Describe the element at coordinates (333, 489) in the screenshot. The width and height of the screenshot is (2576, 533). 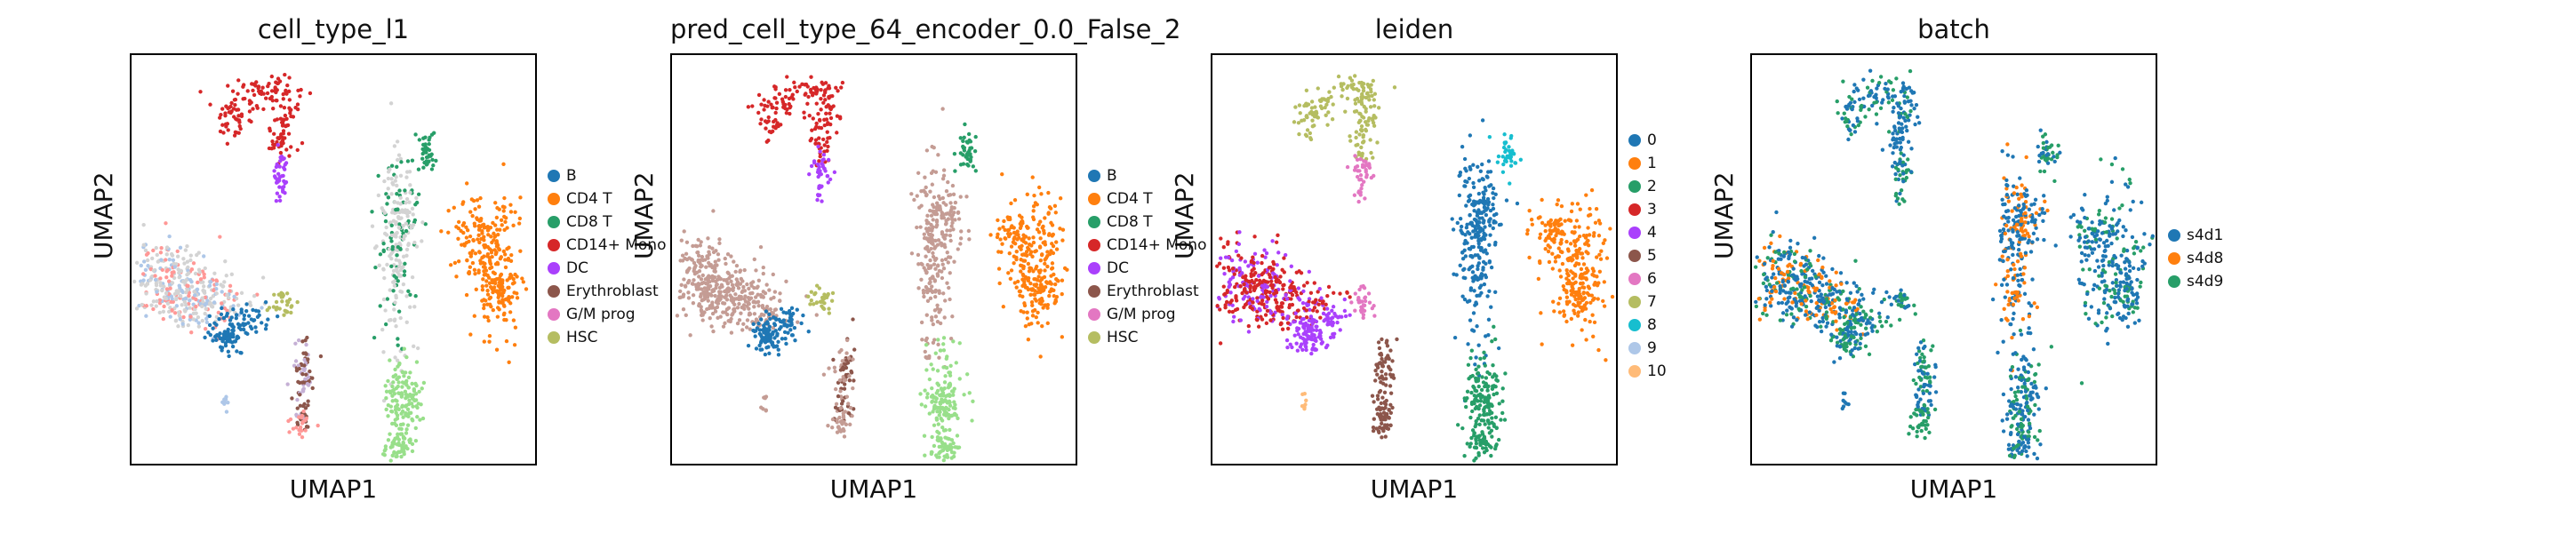
I see `x-axis-label: UMAP1` at that location.